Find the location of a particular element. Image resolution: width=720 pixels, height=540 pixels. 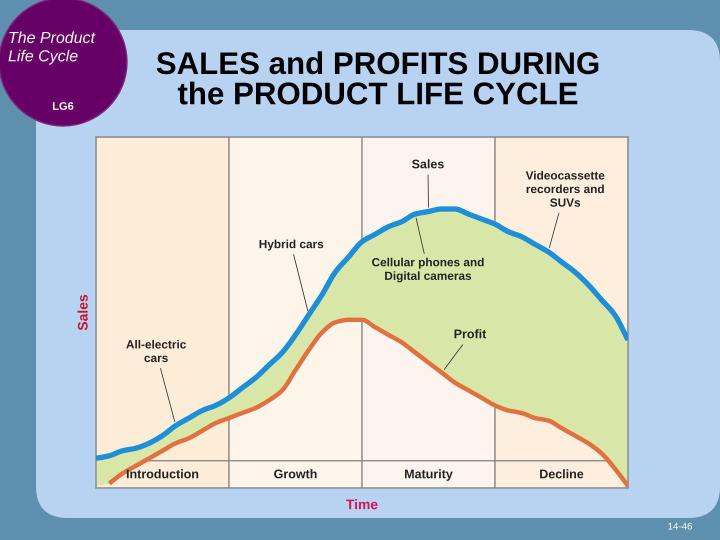

text: Sales is located at coordinates (428, 163).